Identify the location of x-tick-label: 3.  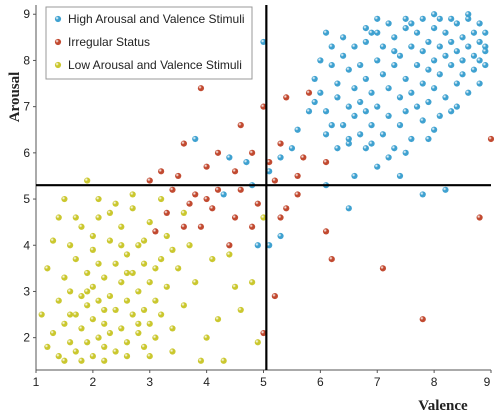
(149, 382).